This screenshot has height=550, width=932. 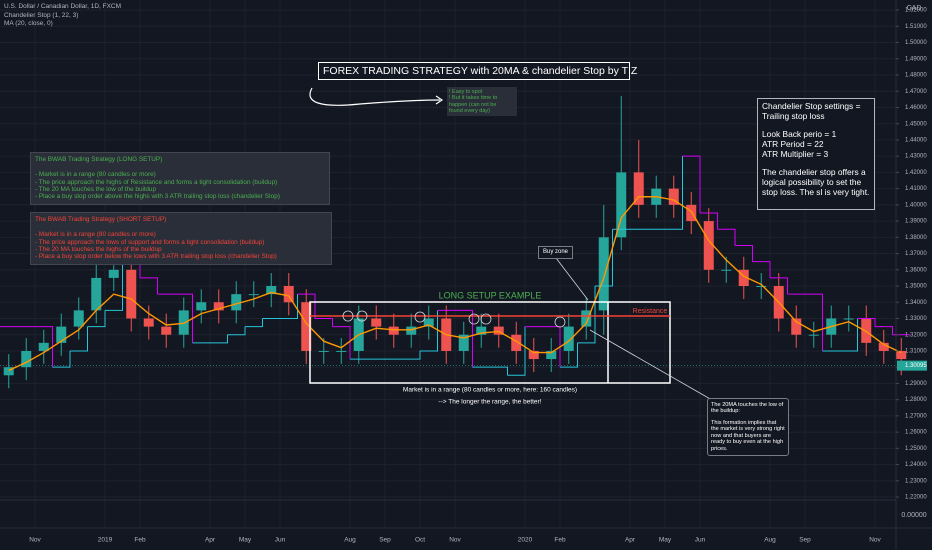 I want to click on text-line: ATR Multiplier = 3, so click(x=795, y=153).